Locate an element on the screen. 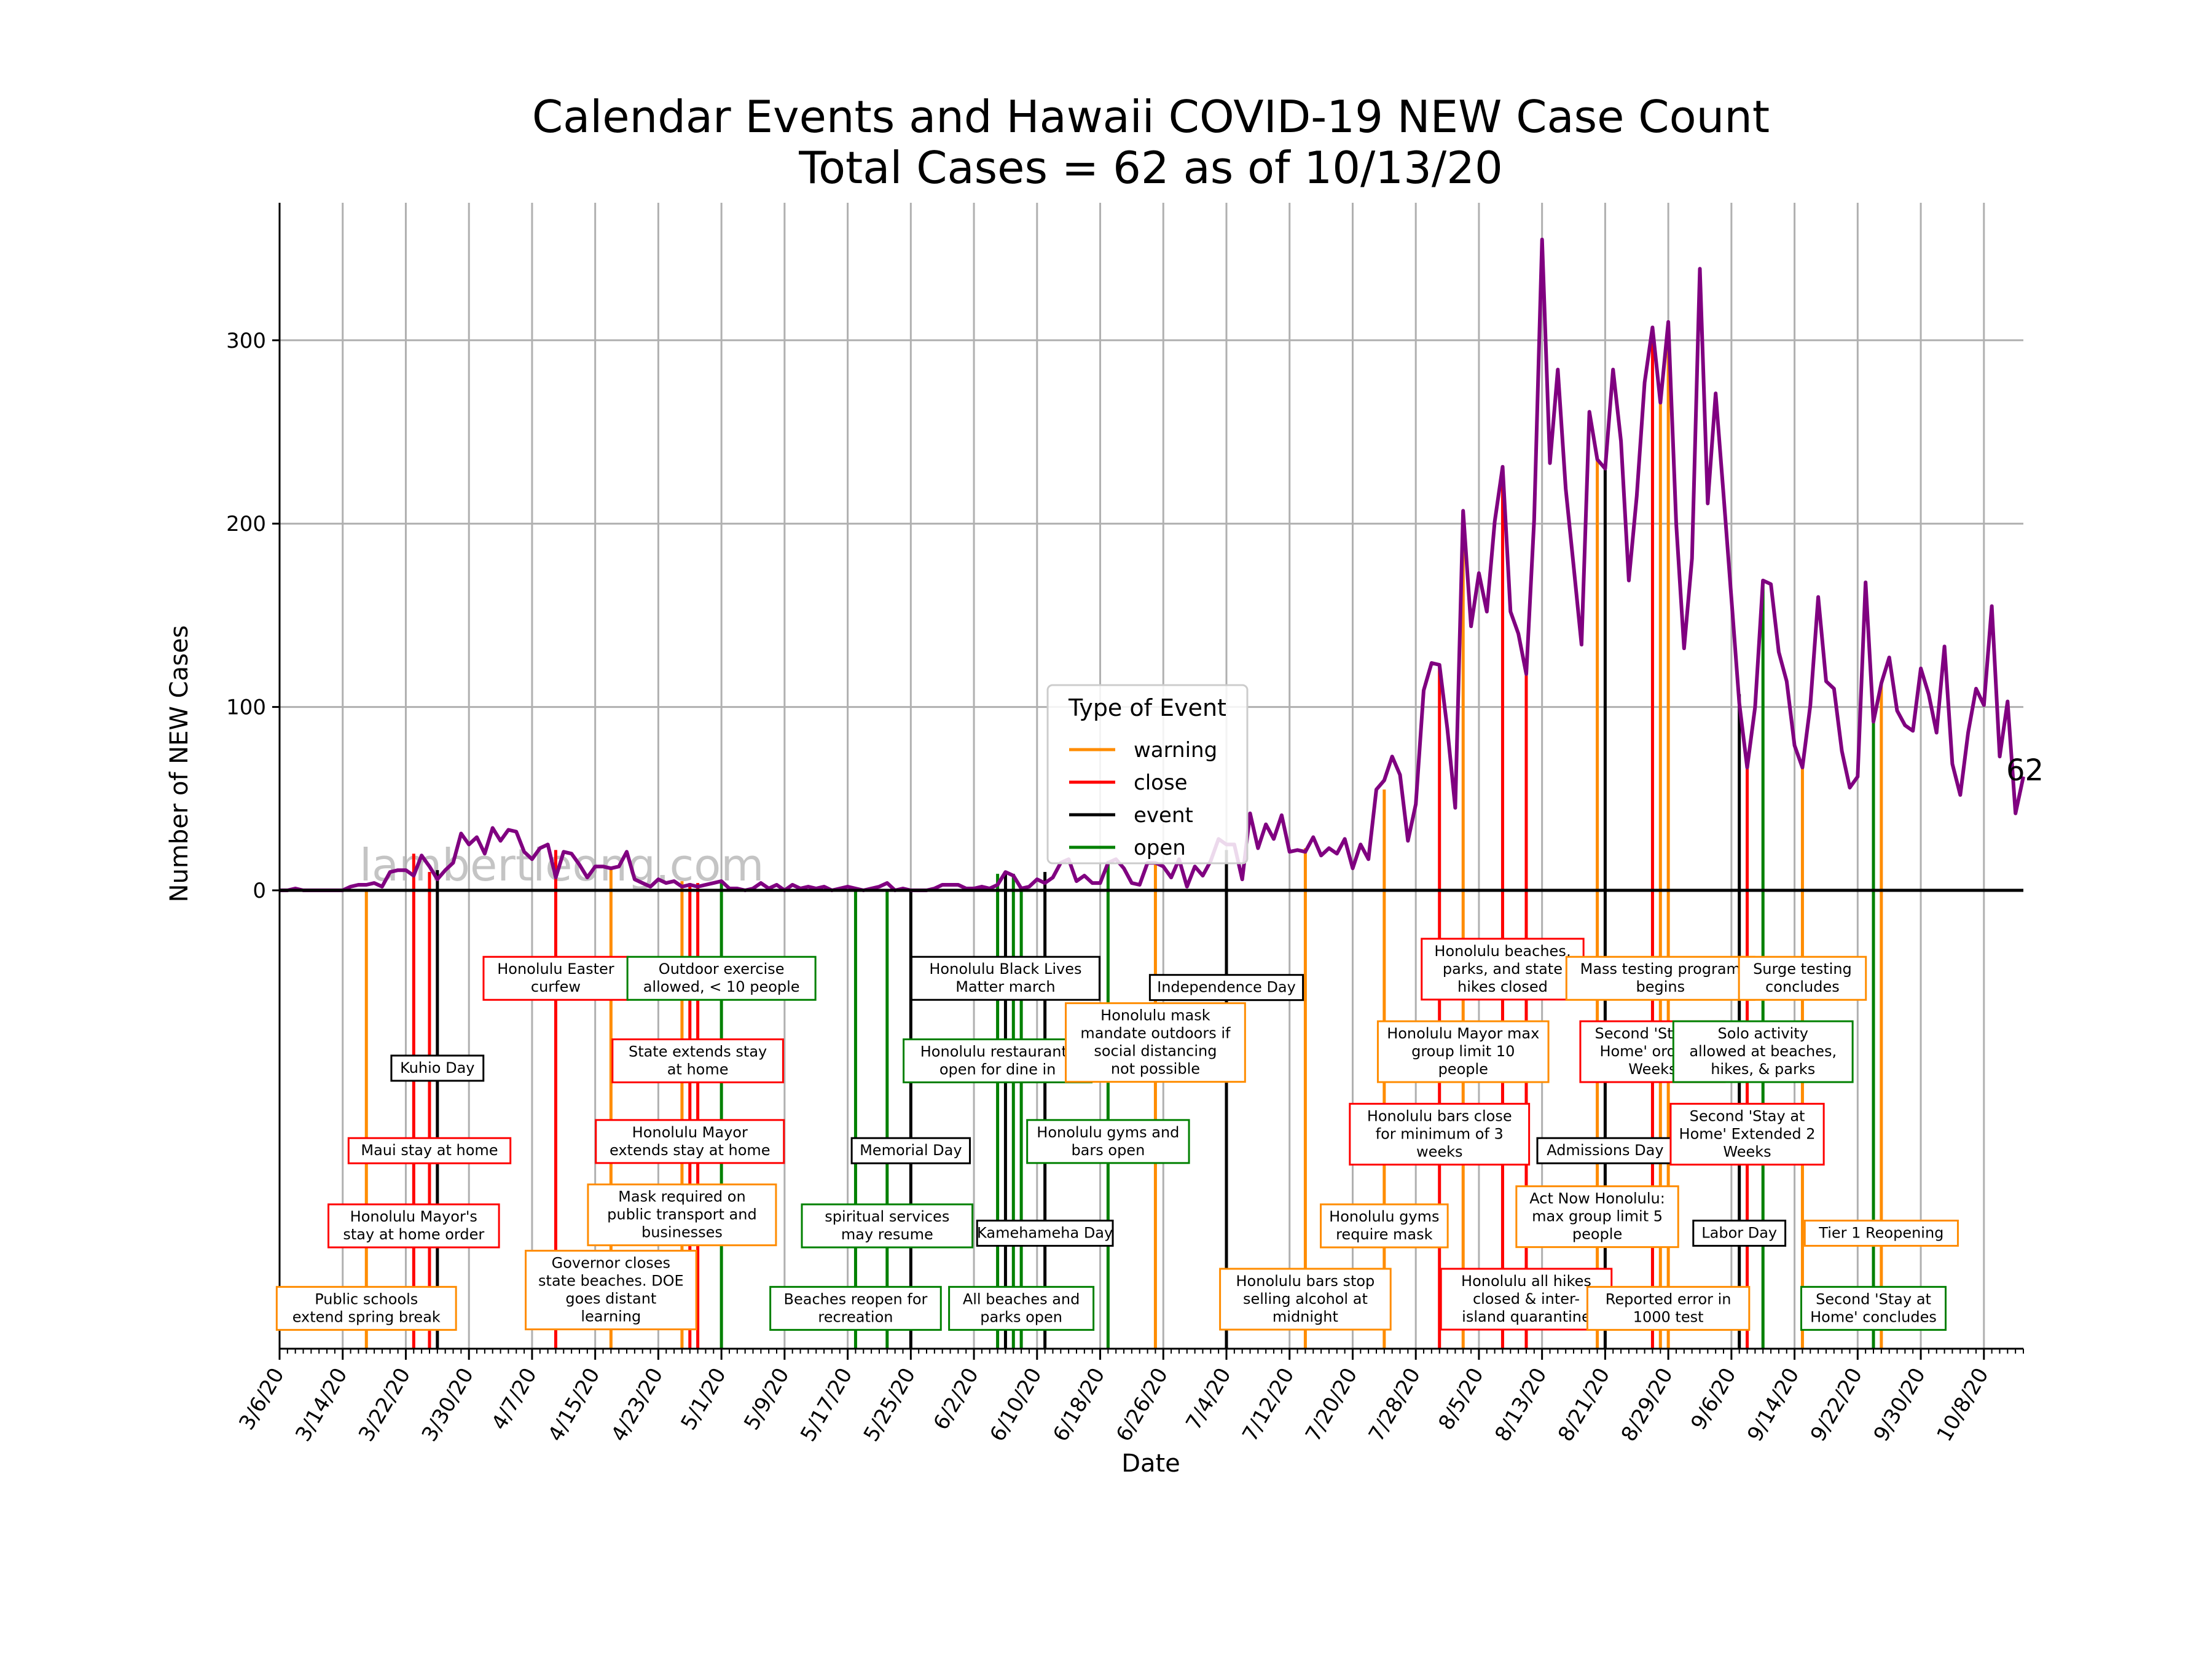 Image resolution: width=2212 pixels, height=1659 pixels. event-annotation-line: midnight is located at coordinates (1305, 1316).